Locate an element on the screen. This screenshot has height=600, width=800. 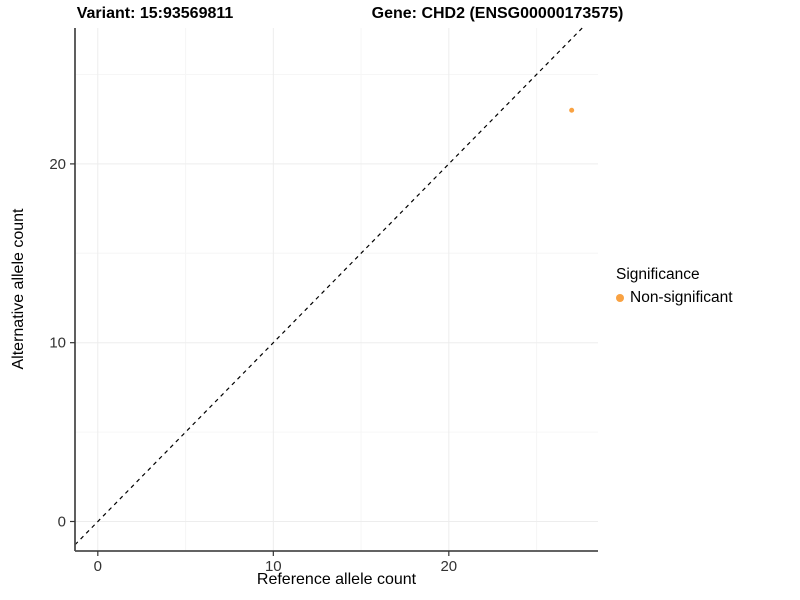
x-axis-title: Reference allele count is located at coordinates (336, 579).